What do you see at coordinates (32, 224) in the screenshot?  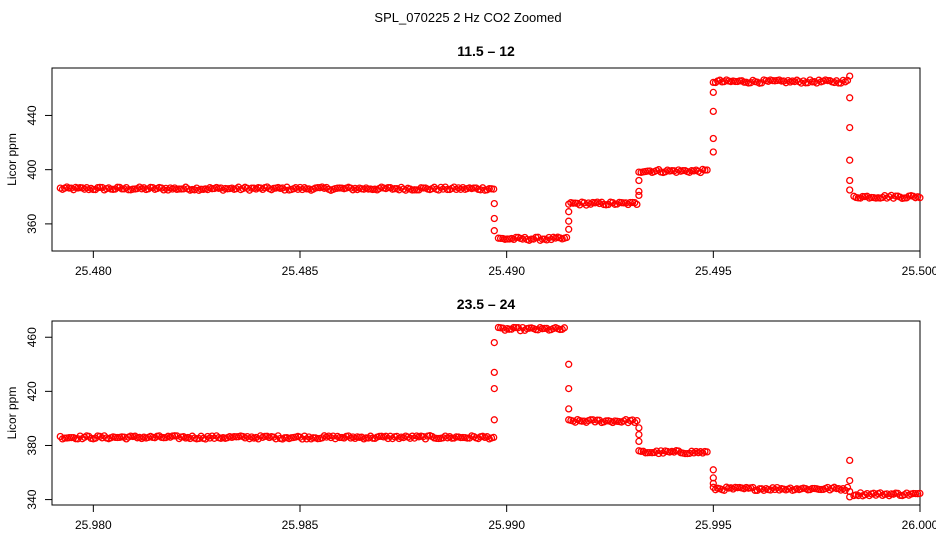 I see `y-tick-label: 360` at bounding box center [32, 224].